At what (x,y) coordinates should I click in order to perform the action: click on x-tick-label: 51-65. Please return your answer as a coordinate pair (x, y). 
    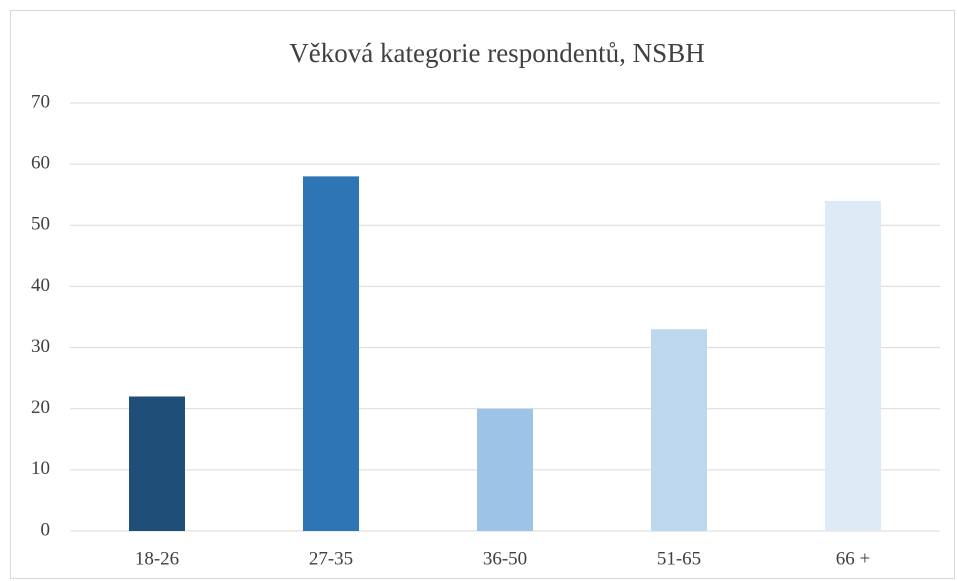
    Looking at the image, I should click on (679, 558).